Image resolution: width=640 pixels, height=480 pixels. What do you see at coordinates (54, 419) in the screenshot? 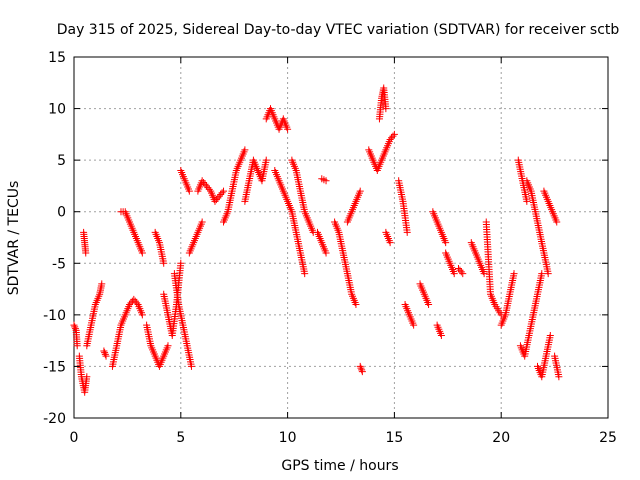
I see `y-tick-label: -20` at bounding box center [54, 419].